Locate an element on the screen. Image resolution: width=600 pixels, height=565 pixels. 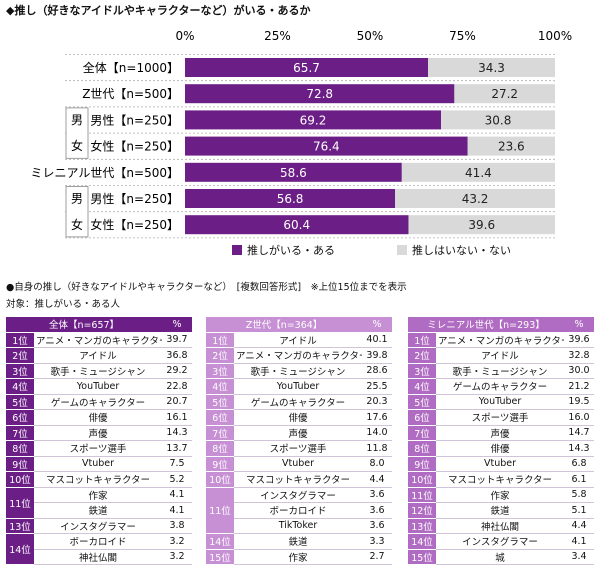
bar-label-have: 69.2 is located at coordinates (313, 120).